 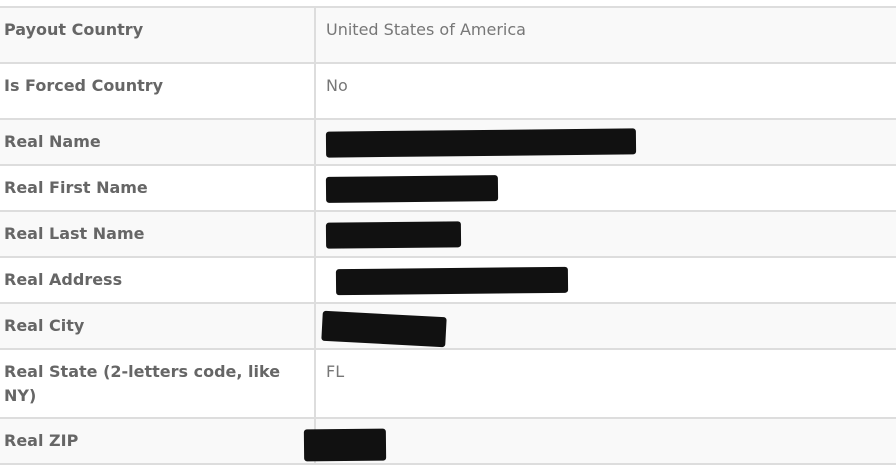 I want to click on table-row: Real City, so click(x=448, y=326).